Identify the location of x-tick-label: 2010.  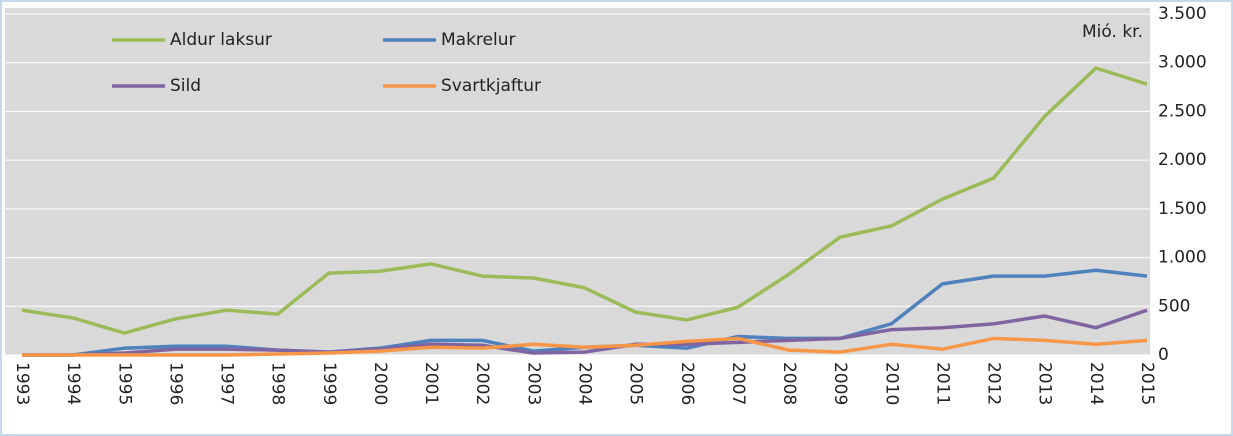
(891, 383).